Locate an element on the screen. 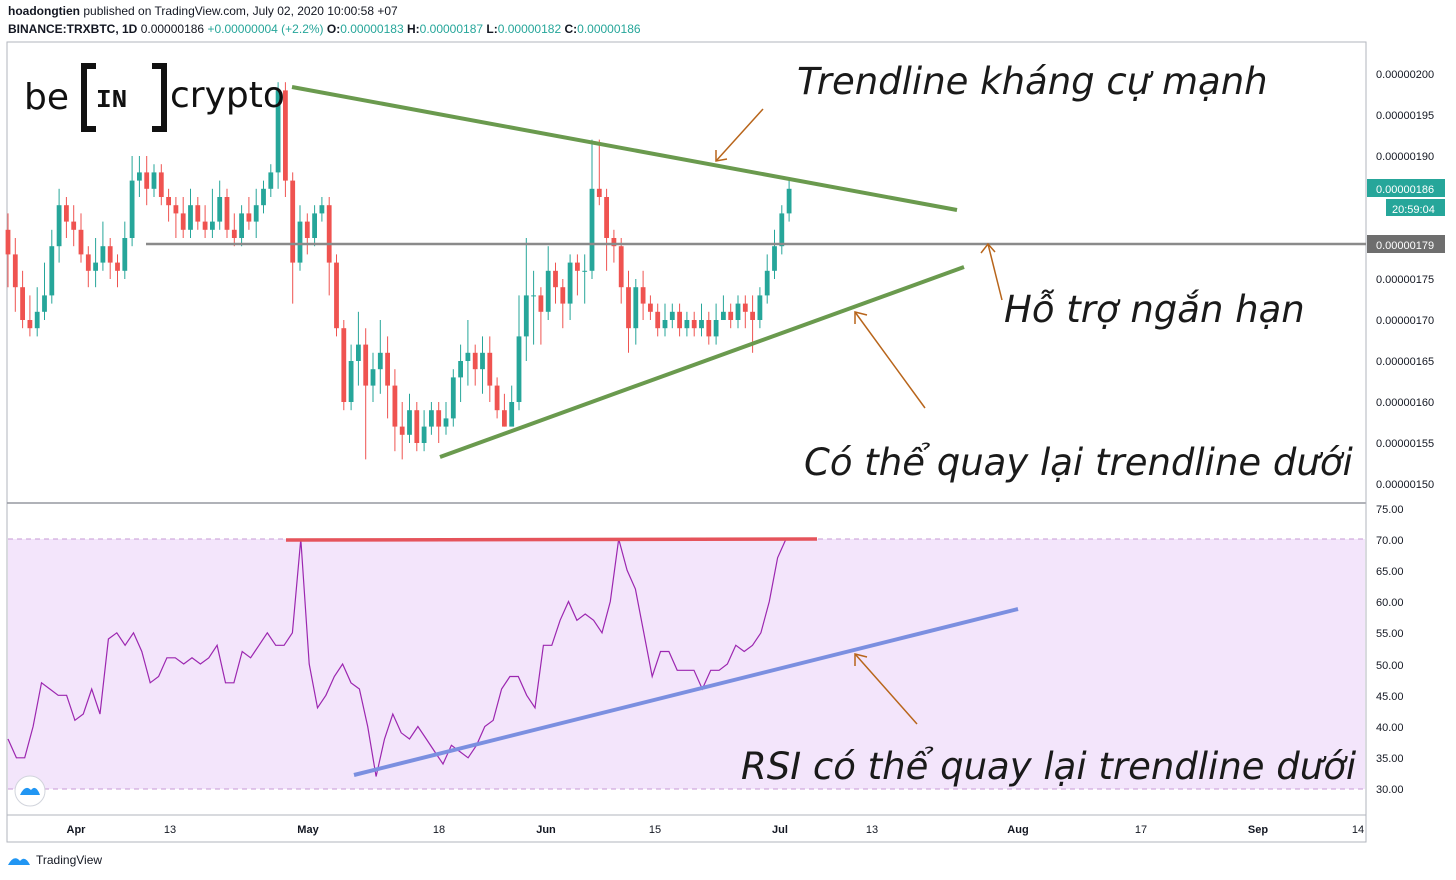 The width and height of the screenshot is (1456, 880). publisher-name: hoadongtien is located at coordinates (44, 11).